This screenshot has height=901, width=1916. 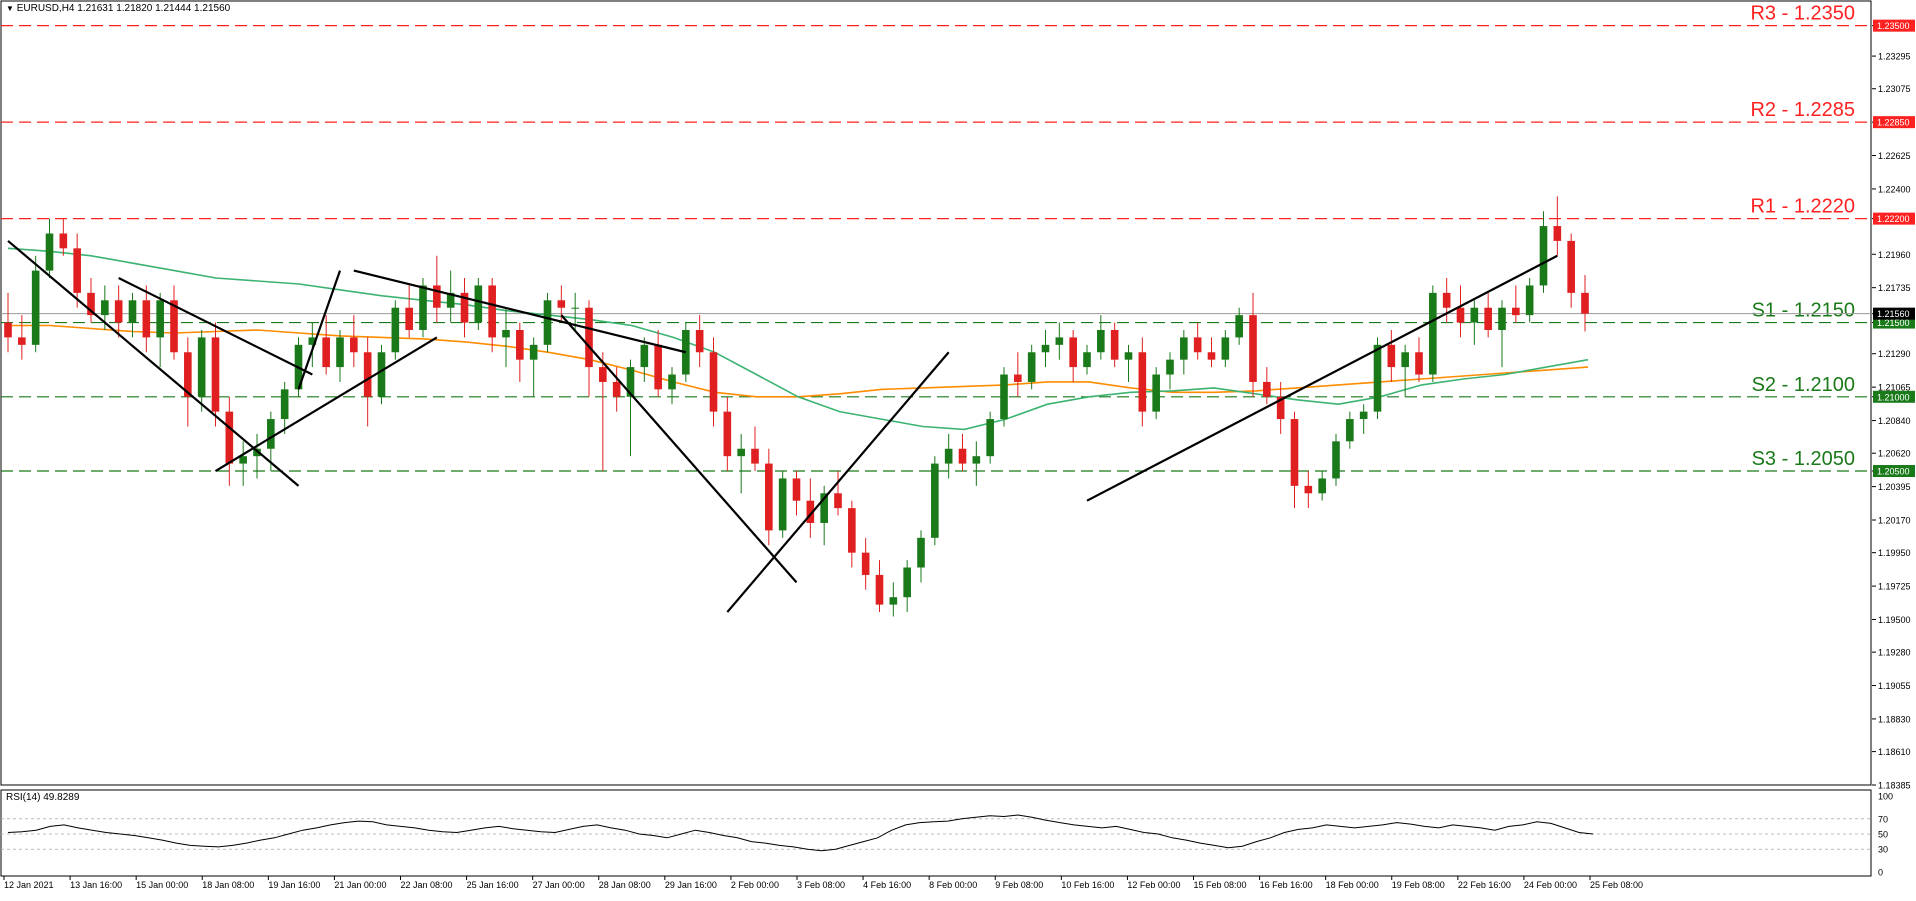 I want to click on rsi-line, so click(x=800, y=833).